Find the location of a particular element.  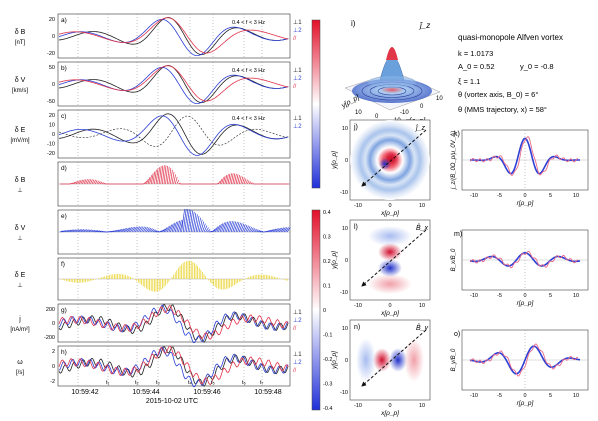

legend-entry: ⊥2 is located at coordinates (297, 126).